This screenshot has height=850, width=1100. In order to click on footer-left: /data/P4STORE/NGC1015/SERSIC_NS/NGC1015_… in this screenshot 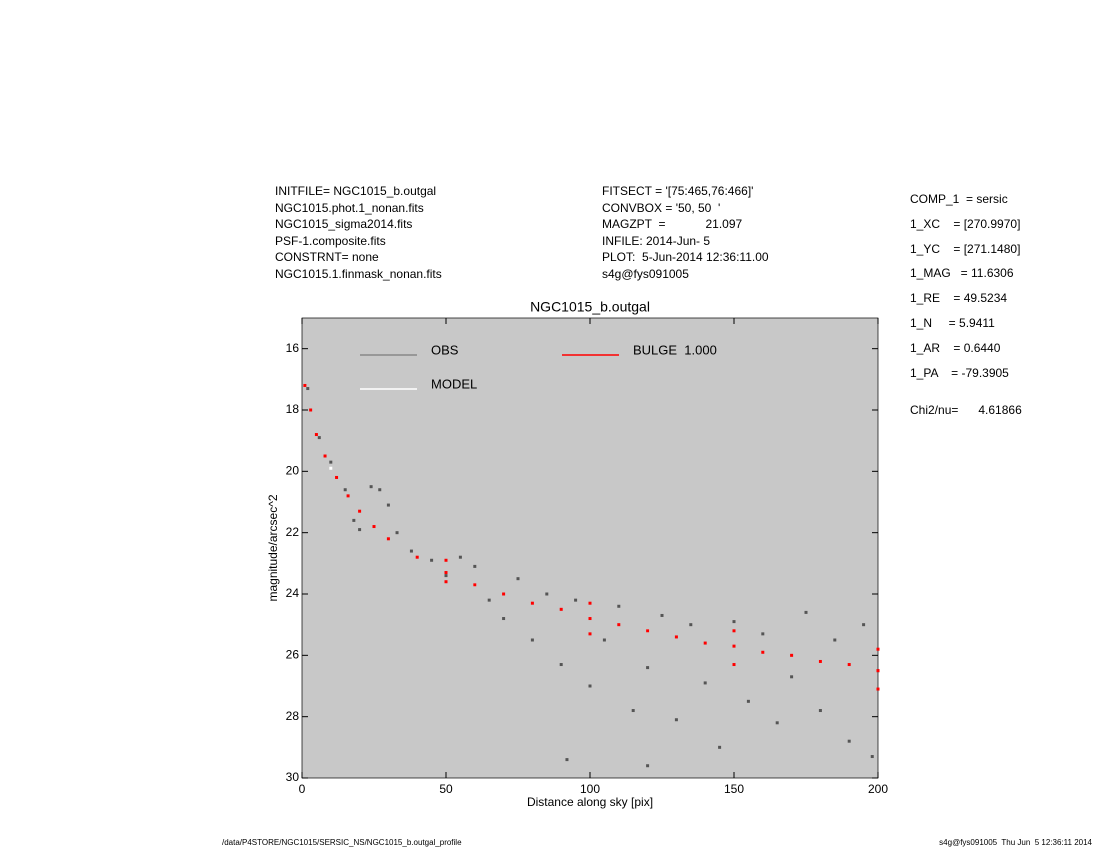, I will do `click(342, 842)`.